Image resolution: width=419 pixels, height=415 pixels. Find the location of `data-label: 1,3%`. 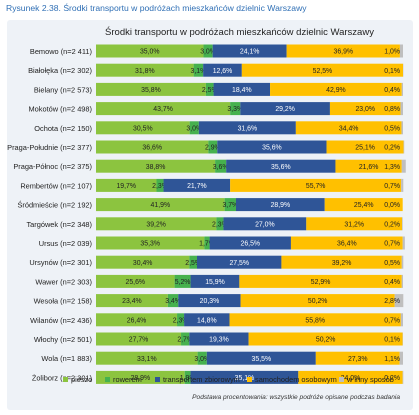

data-label: 1,3% is located at coordinates (392, 167).